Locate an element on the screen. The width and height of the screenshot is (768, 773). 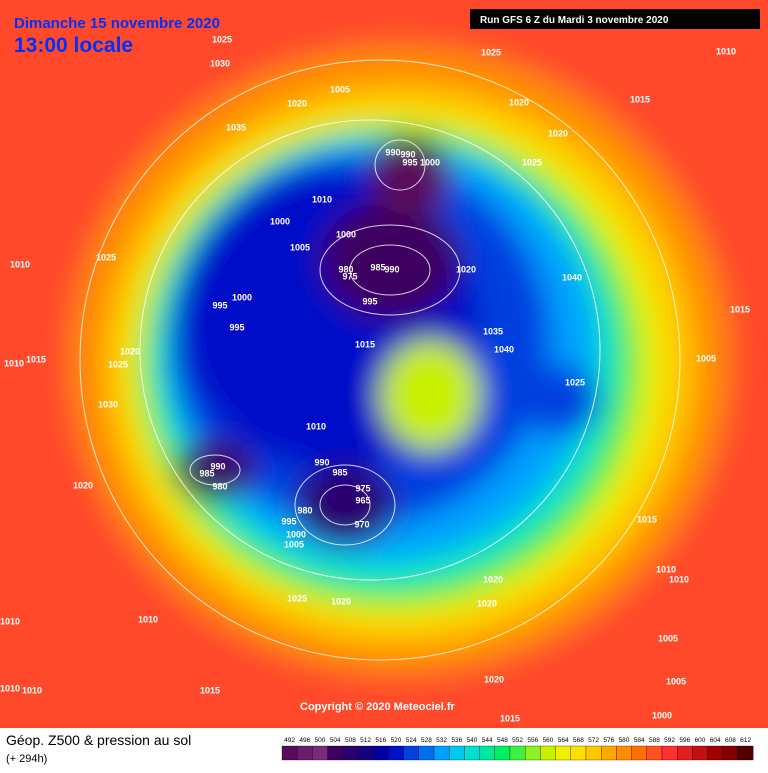
scale-label: 552 is located at coordinates (517, 740).